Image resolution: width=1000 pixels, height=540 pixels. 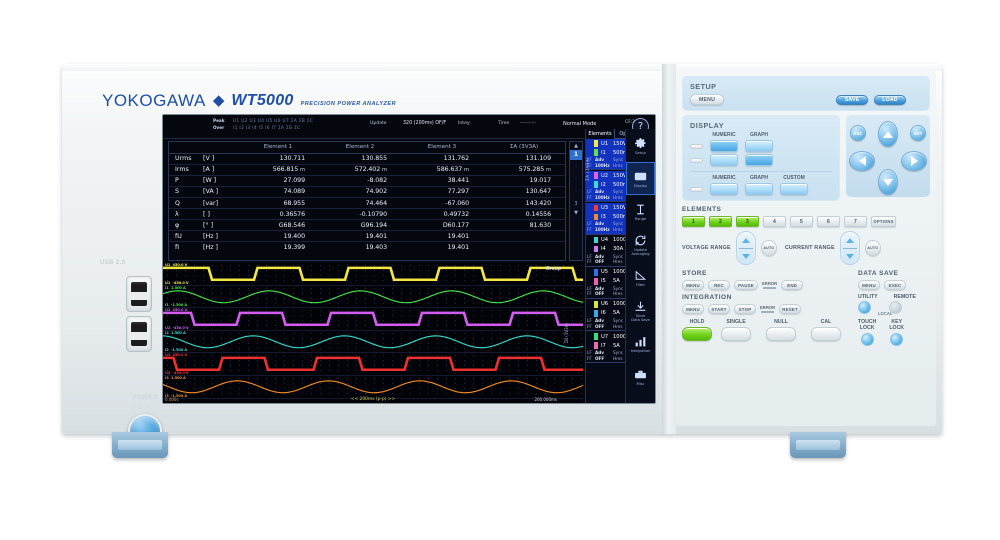 I want to click on voltage-range-stepper, so click(x=745, y=248).